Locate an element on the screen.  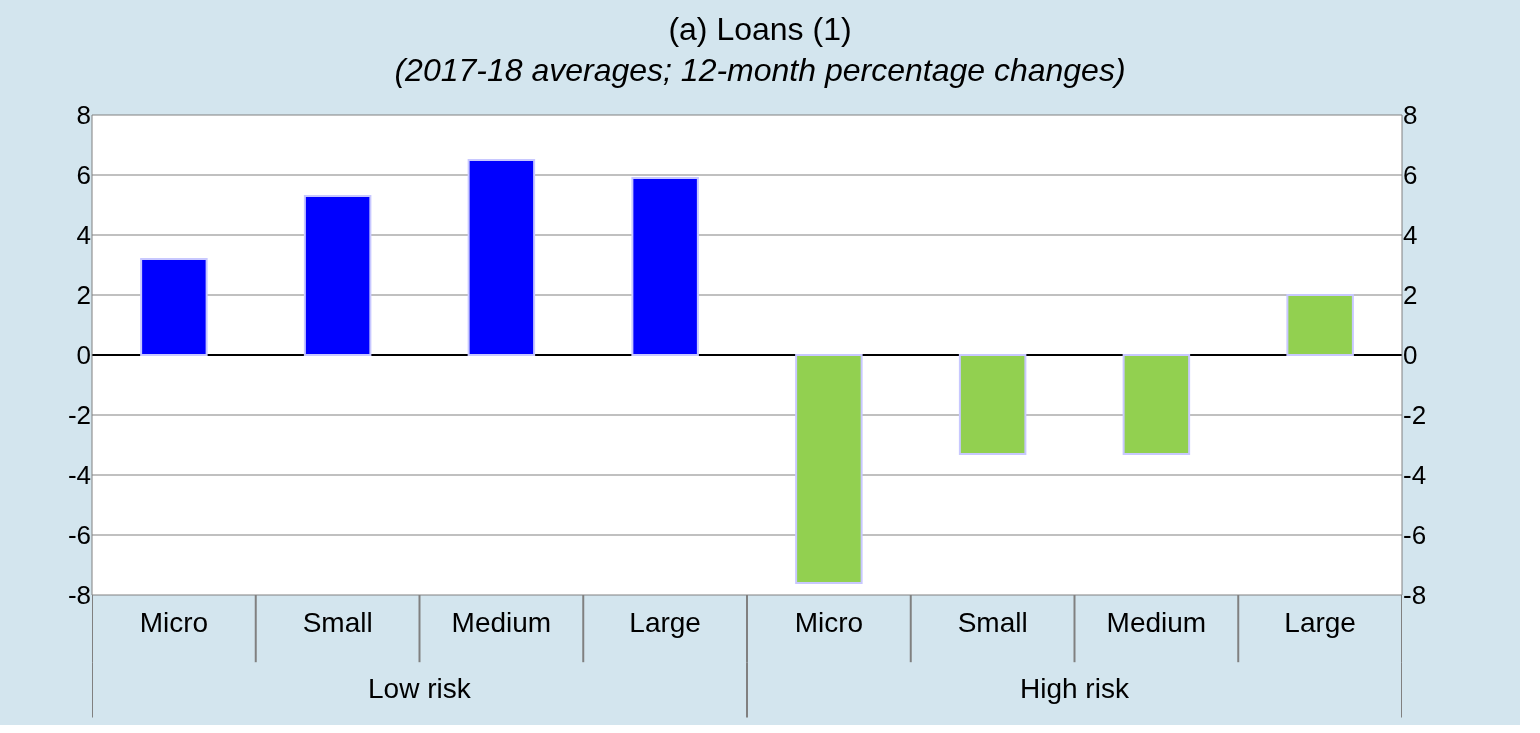
y-tick-label: 2 is located at coordinates (83, 295).